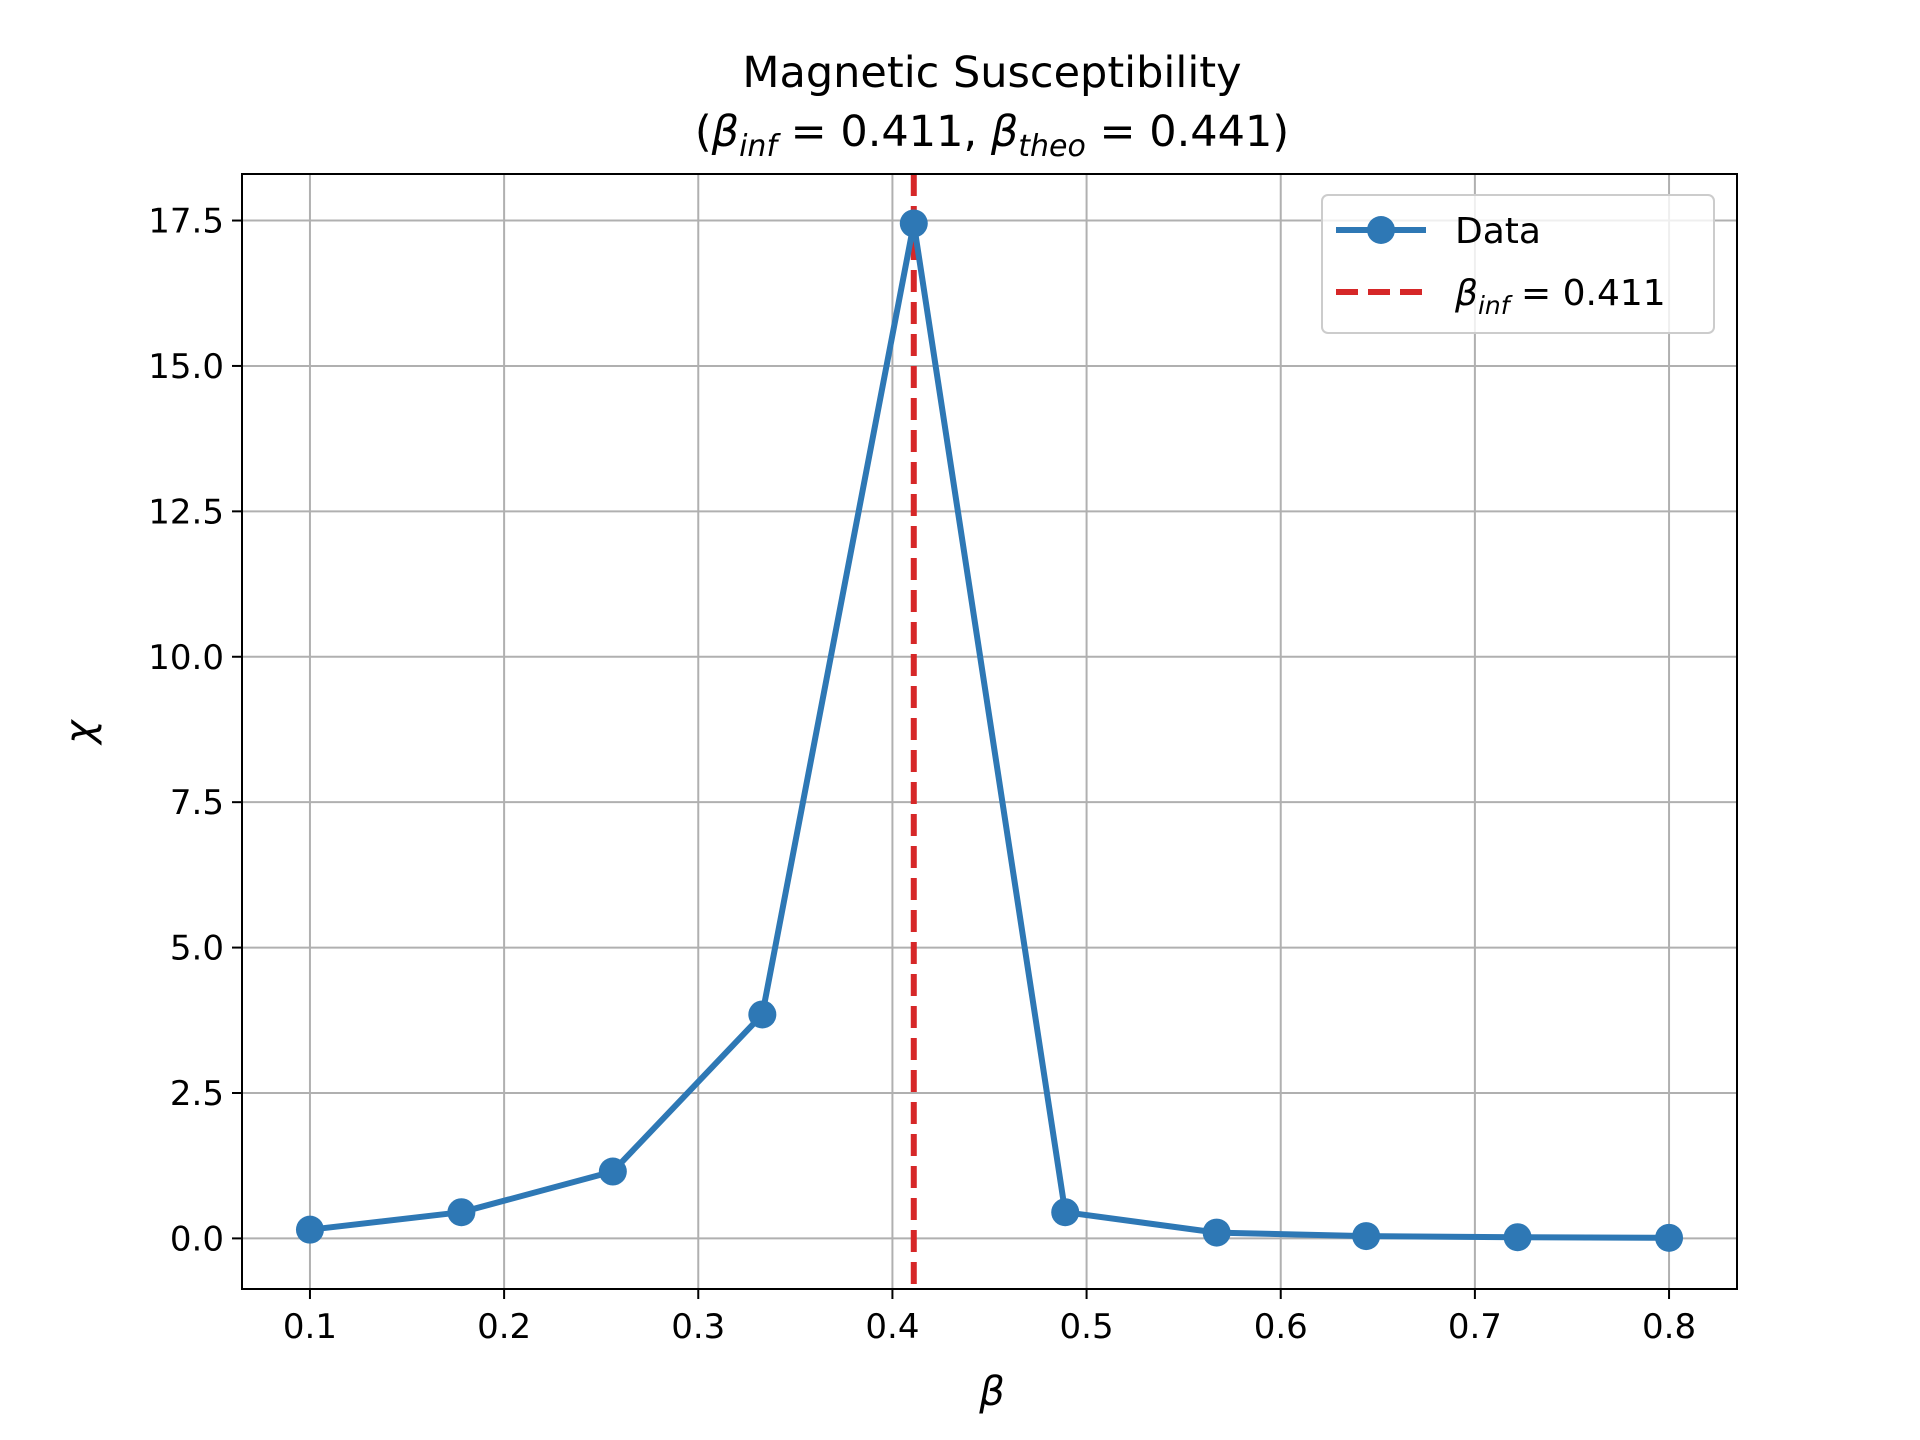  Describe the element at coordinates (989, 1318) in the screenshot. I see `x-axis-ticks: 0.1 0.2 0.3 0.4 0.5 0.6 0.7 0.8` at that location.